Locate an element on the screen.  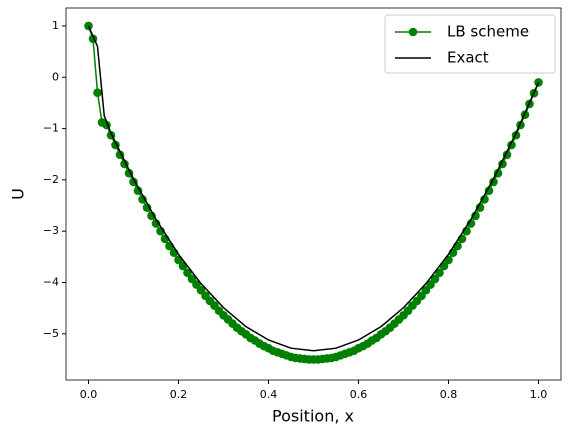
legend-label: Exact is located at coordinates (468, 58).